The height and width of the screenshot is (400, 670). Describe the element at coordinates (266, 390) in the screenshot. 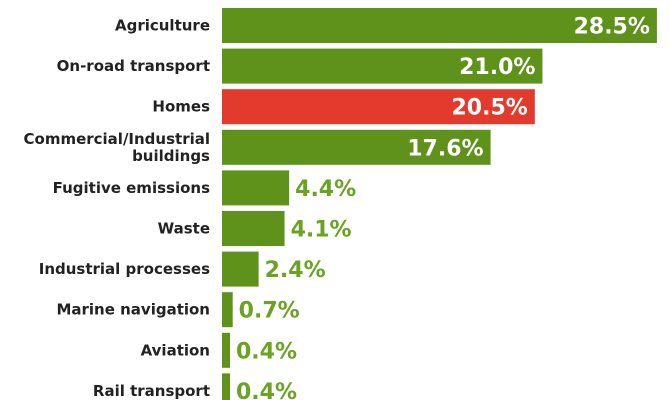

I see `value-label-rail-transport: 0.4%` at that location.